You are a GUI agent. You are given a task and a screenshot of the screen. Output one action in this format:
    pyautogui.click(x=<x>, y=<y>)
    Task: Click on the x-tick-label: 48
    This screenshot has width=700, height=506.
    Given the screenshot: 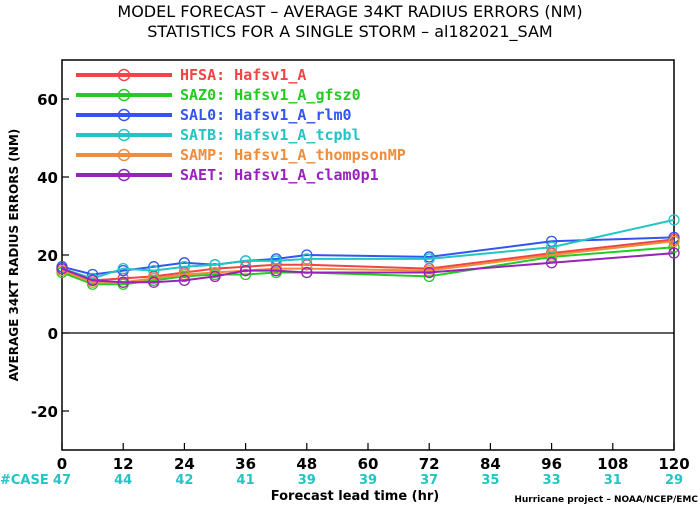 What is the action you would take?
    pyautogui.click(x=306, y=464)
    